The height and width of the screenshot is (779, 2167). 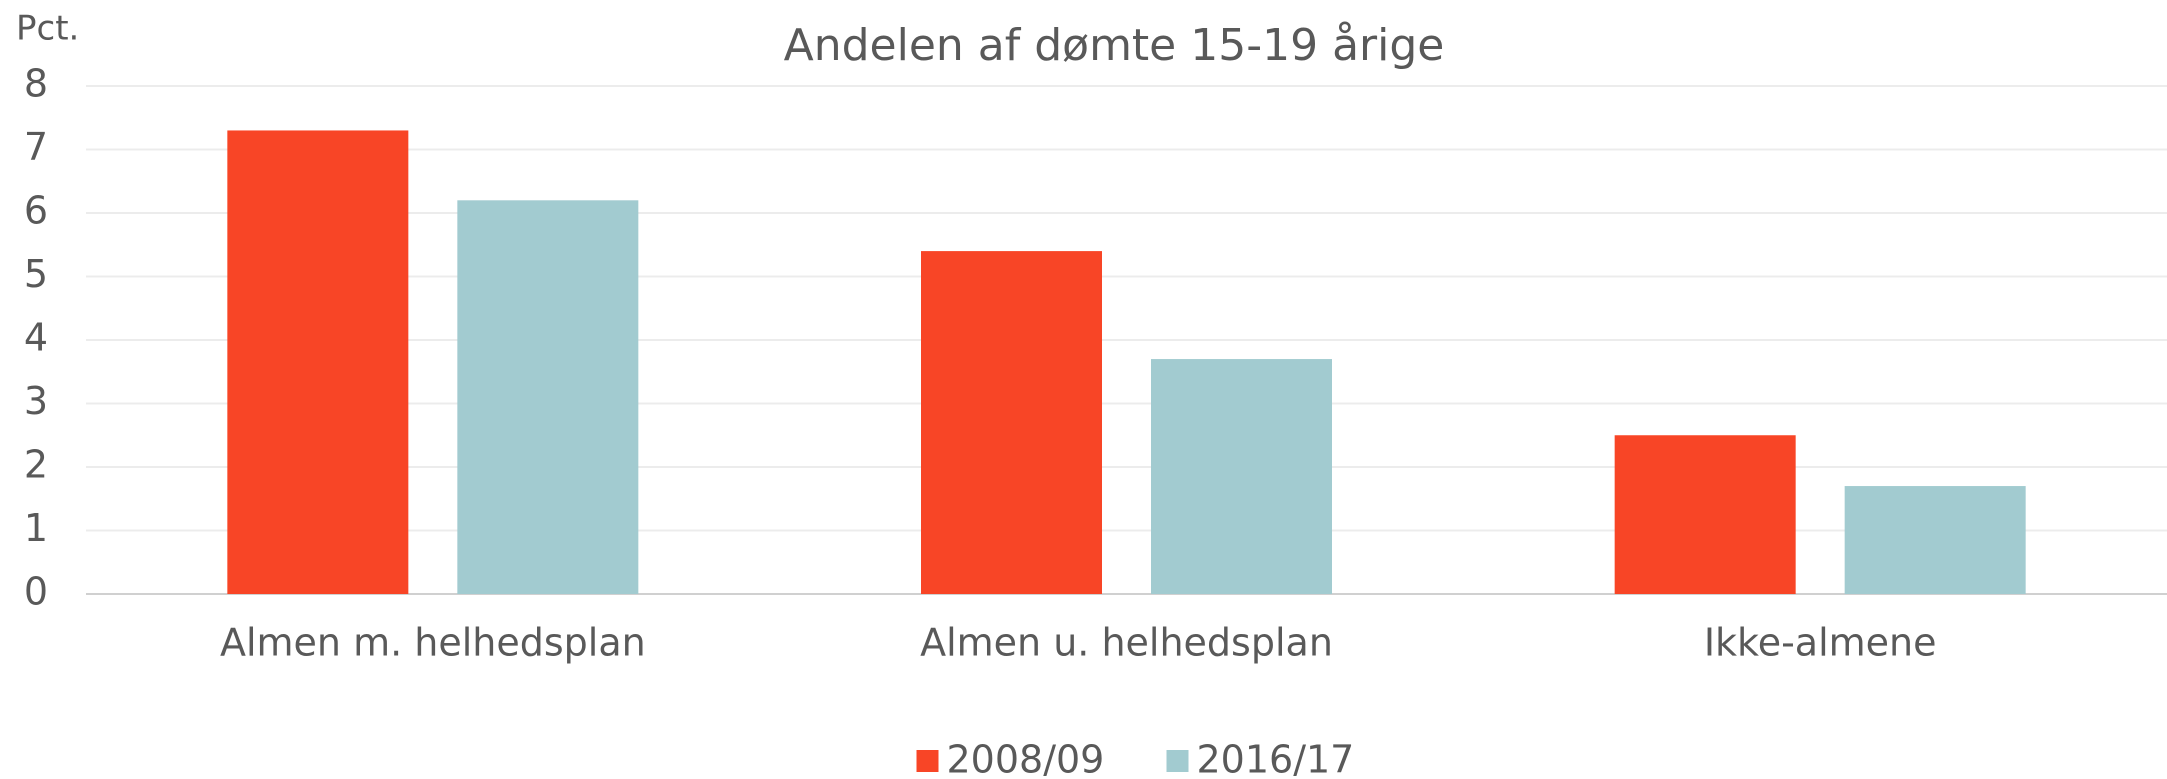 What do you see at coordinates (36, 592) in the screenshot?
I see `y-tick-label: 0` at bounding box center [36, 592].